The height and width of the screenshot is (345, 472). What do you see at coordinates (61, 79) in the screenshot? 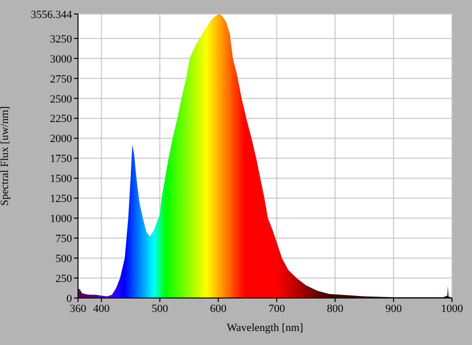
I see `y-tick-label: 2750` at bounding box center [61, 79].